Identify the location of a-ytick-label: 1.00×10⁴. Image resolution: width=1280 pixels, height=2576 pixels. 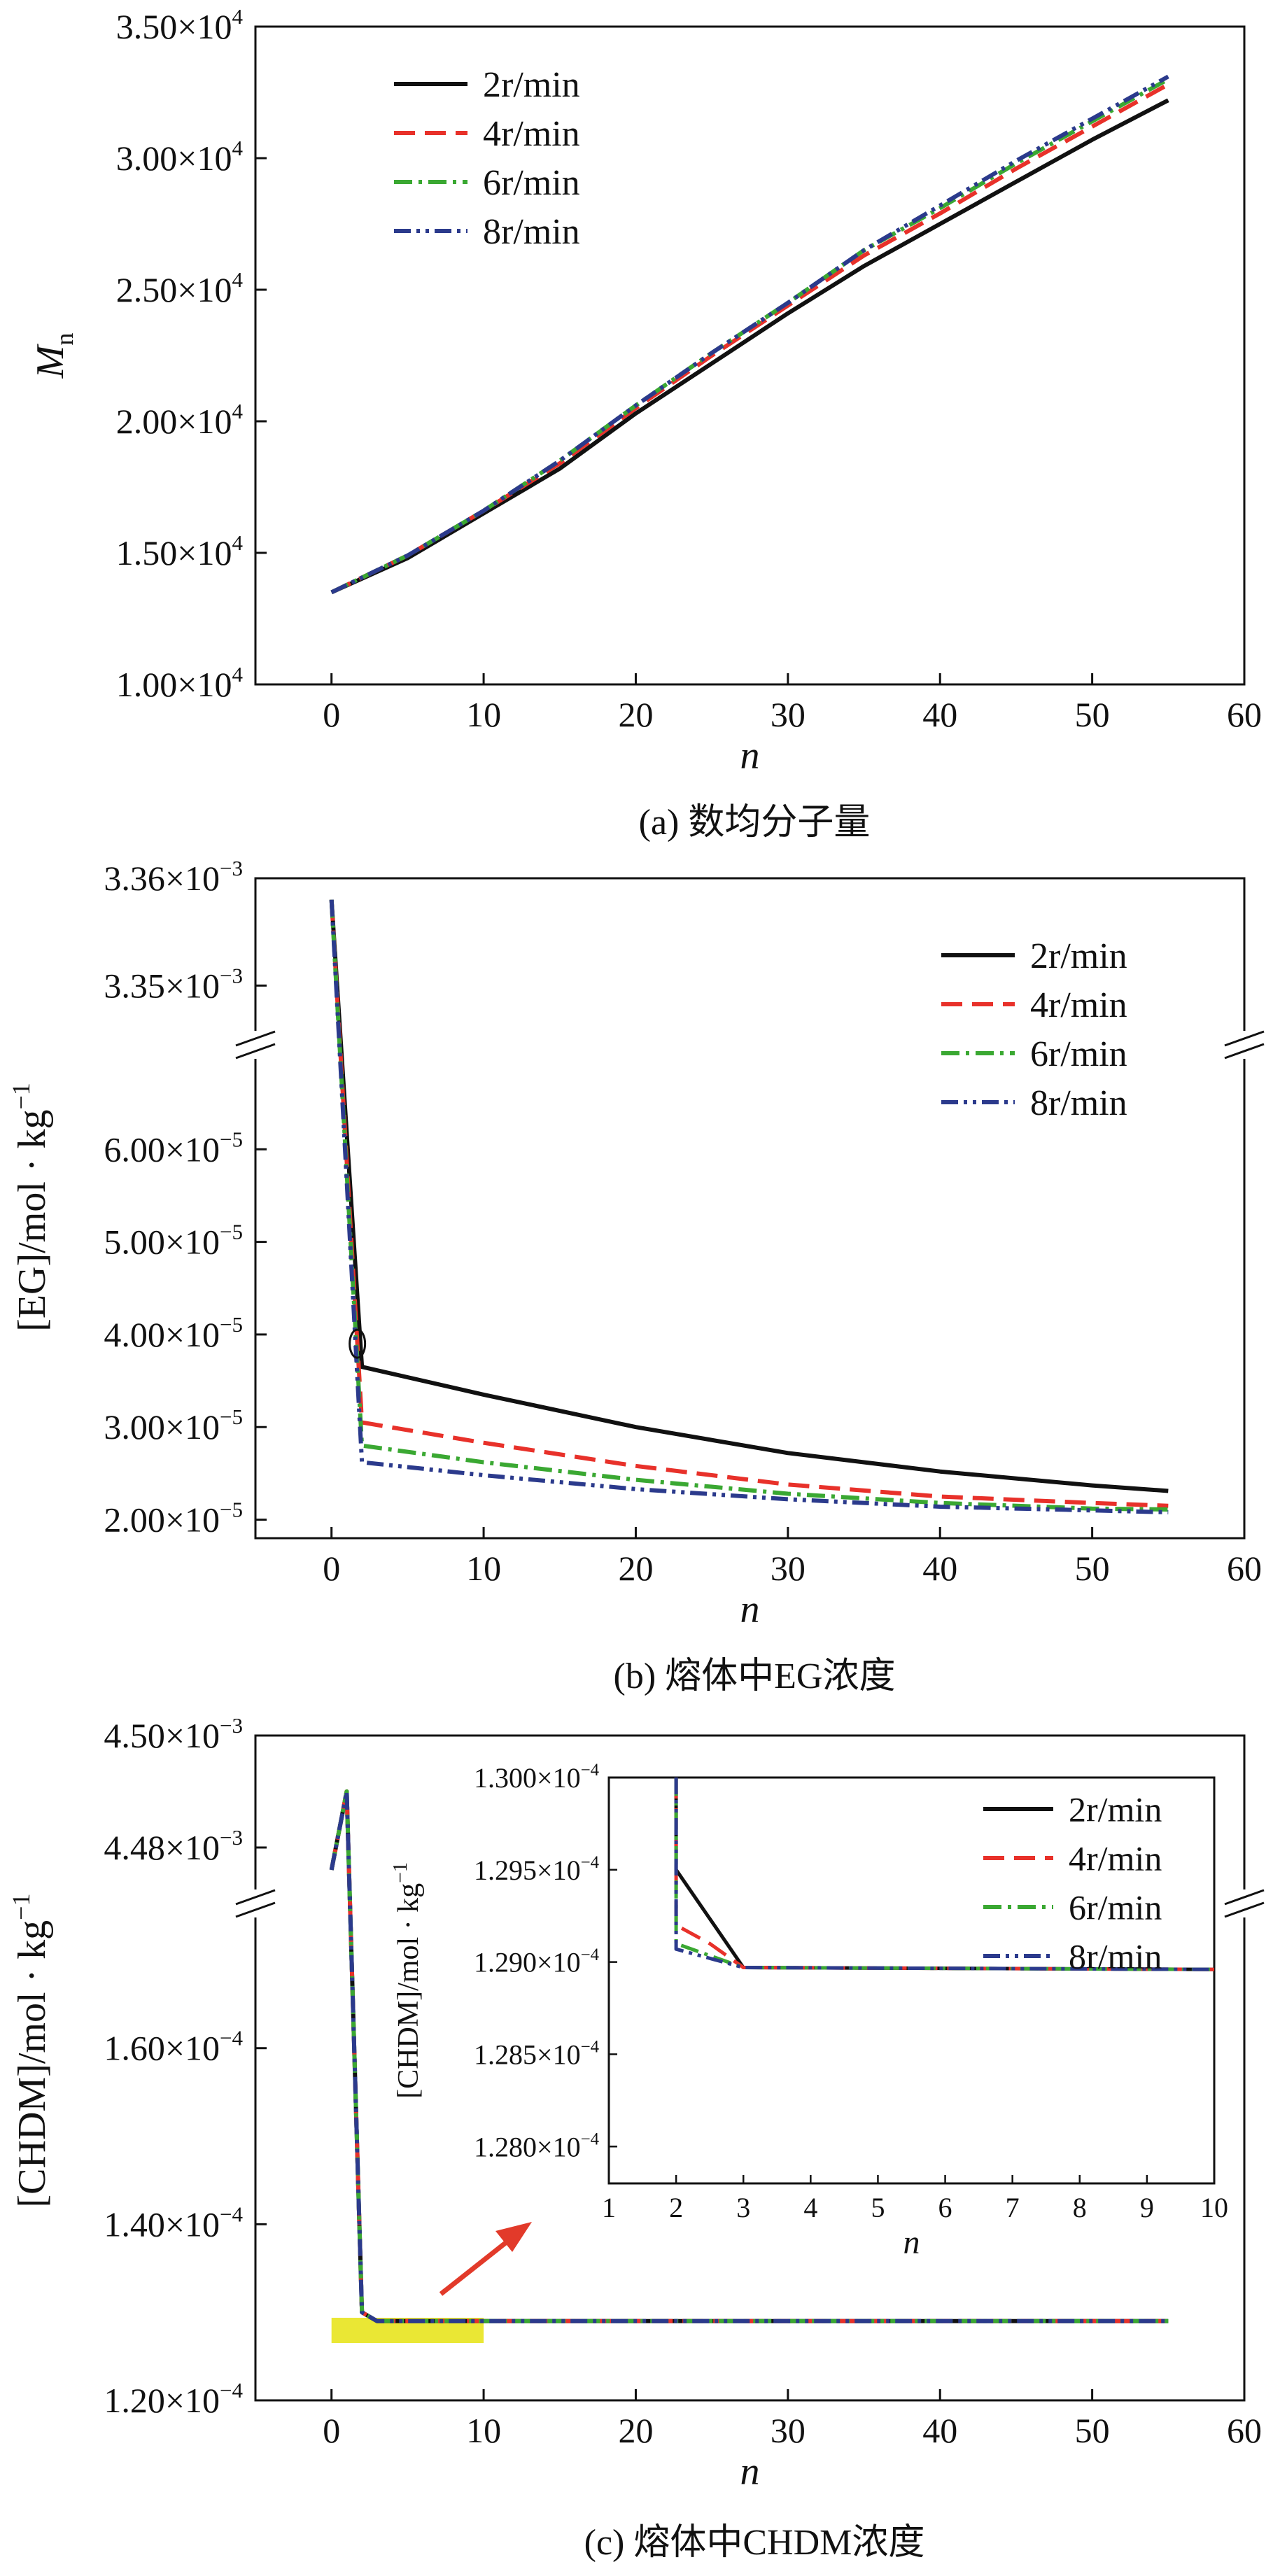
(180, 683).